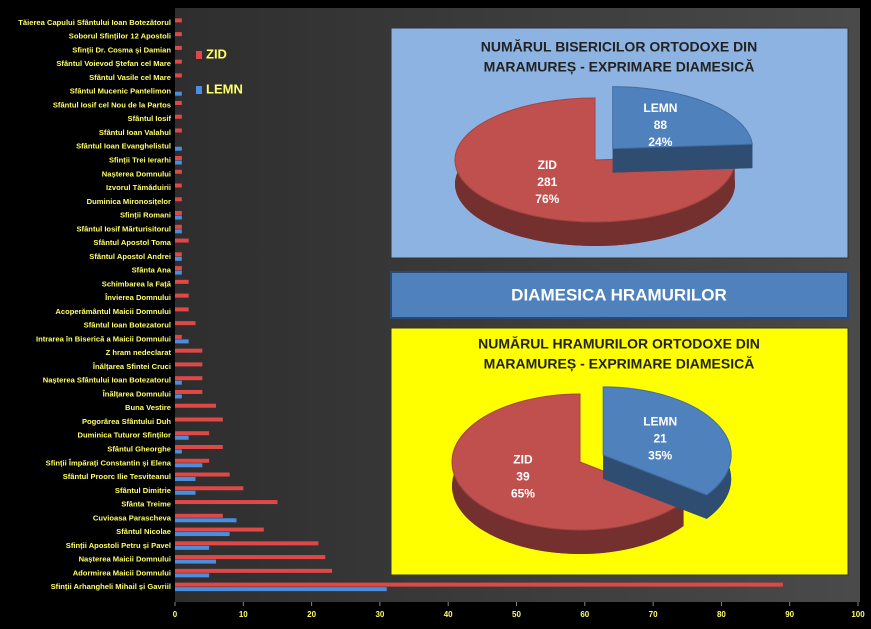 The image size is (871, 629). Describe the element at coordinates (523, 477) in the screenshot. I see `pie-value: 39` at that location.